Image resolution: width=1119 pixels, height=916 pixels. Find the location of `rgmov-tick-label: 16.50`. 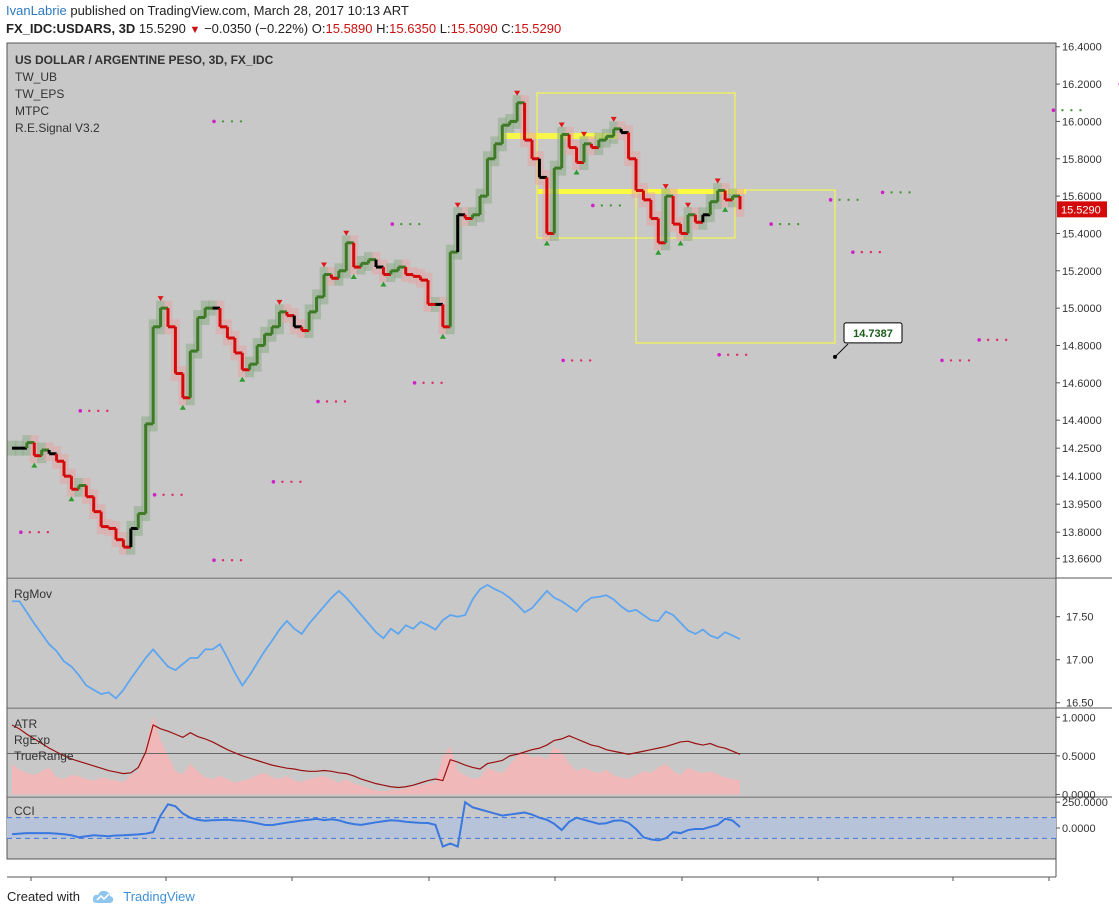

rgmov-tick-label: 16.50 is located at coordinates (1080, 704).